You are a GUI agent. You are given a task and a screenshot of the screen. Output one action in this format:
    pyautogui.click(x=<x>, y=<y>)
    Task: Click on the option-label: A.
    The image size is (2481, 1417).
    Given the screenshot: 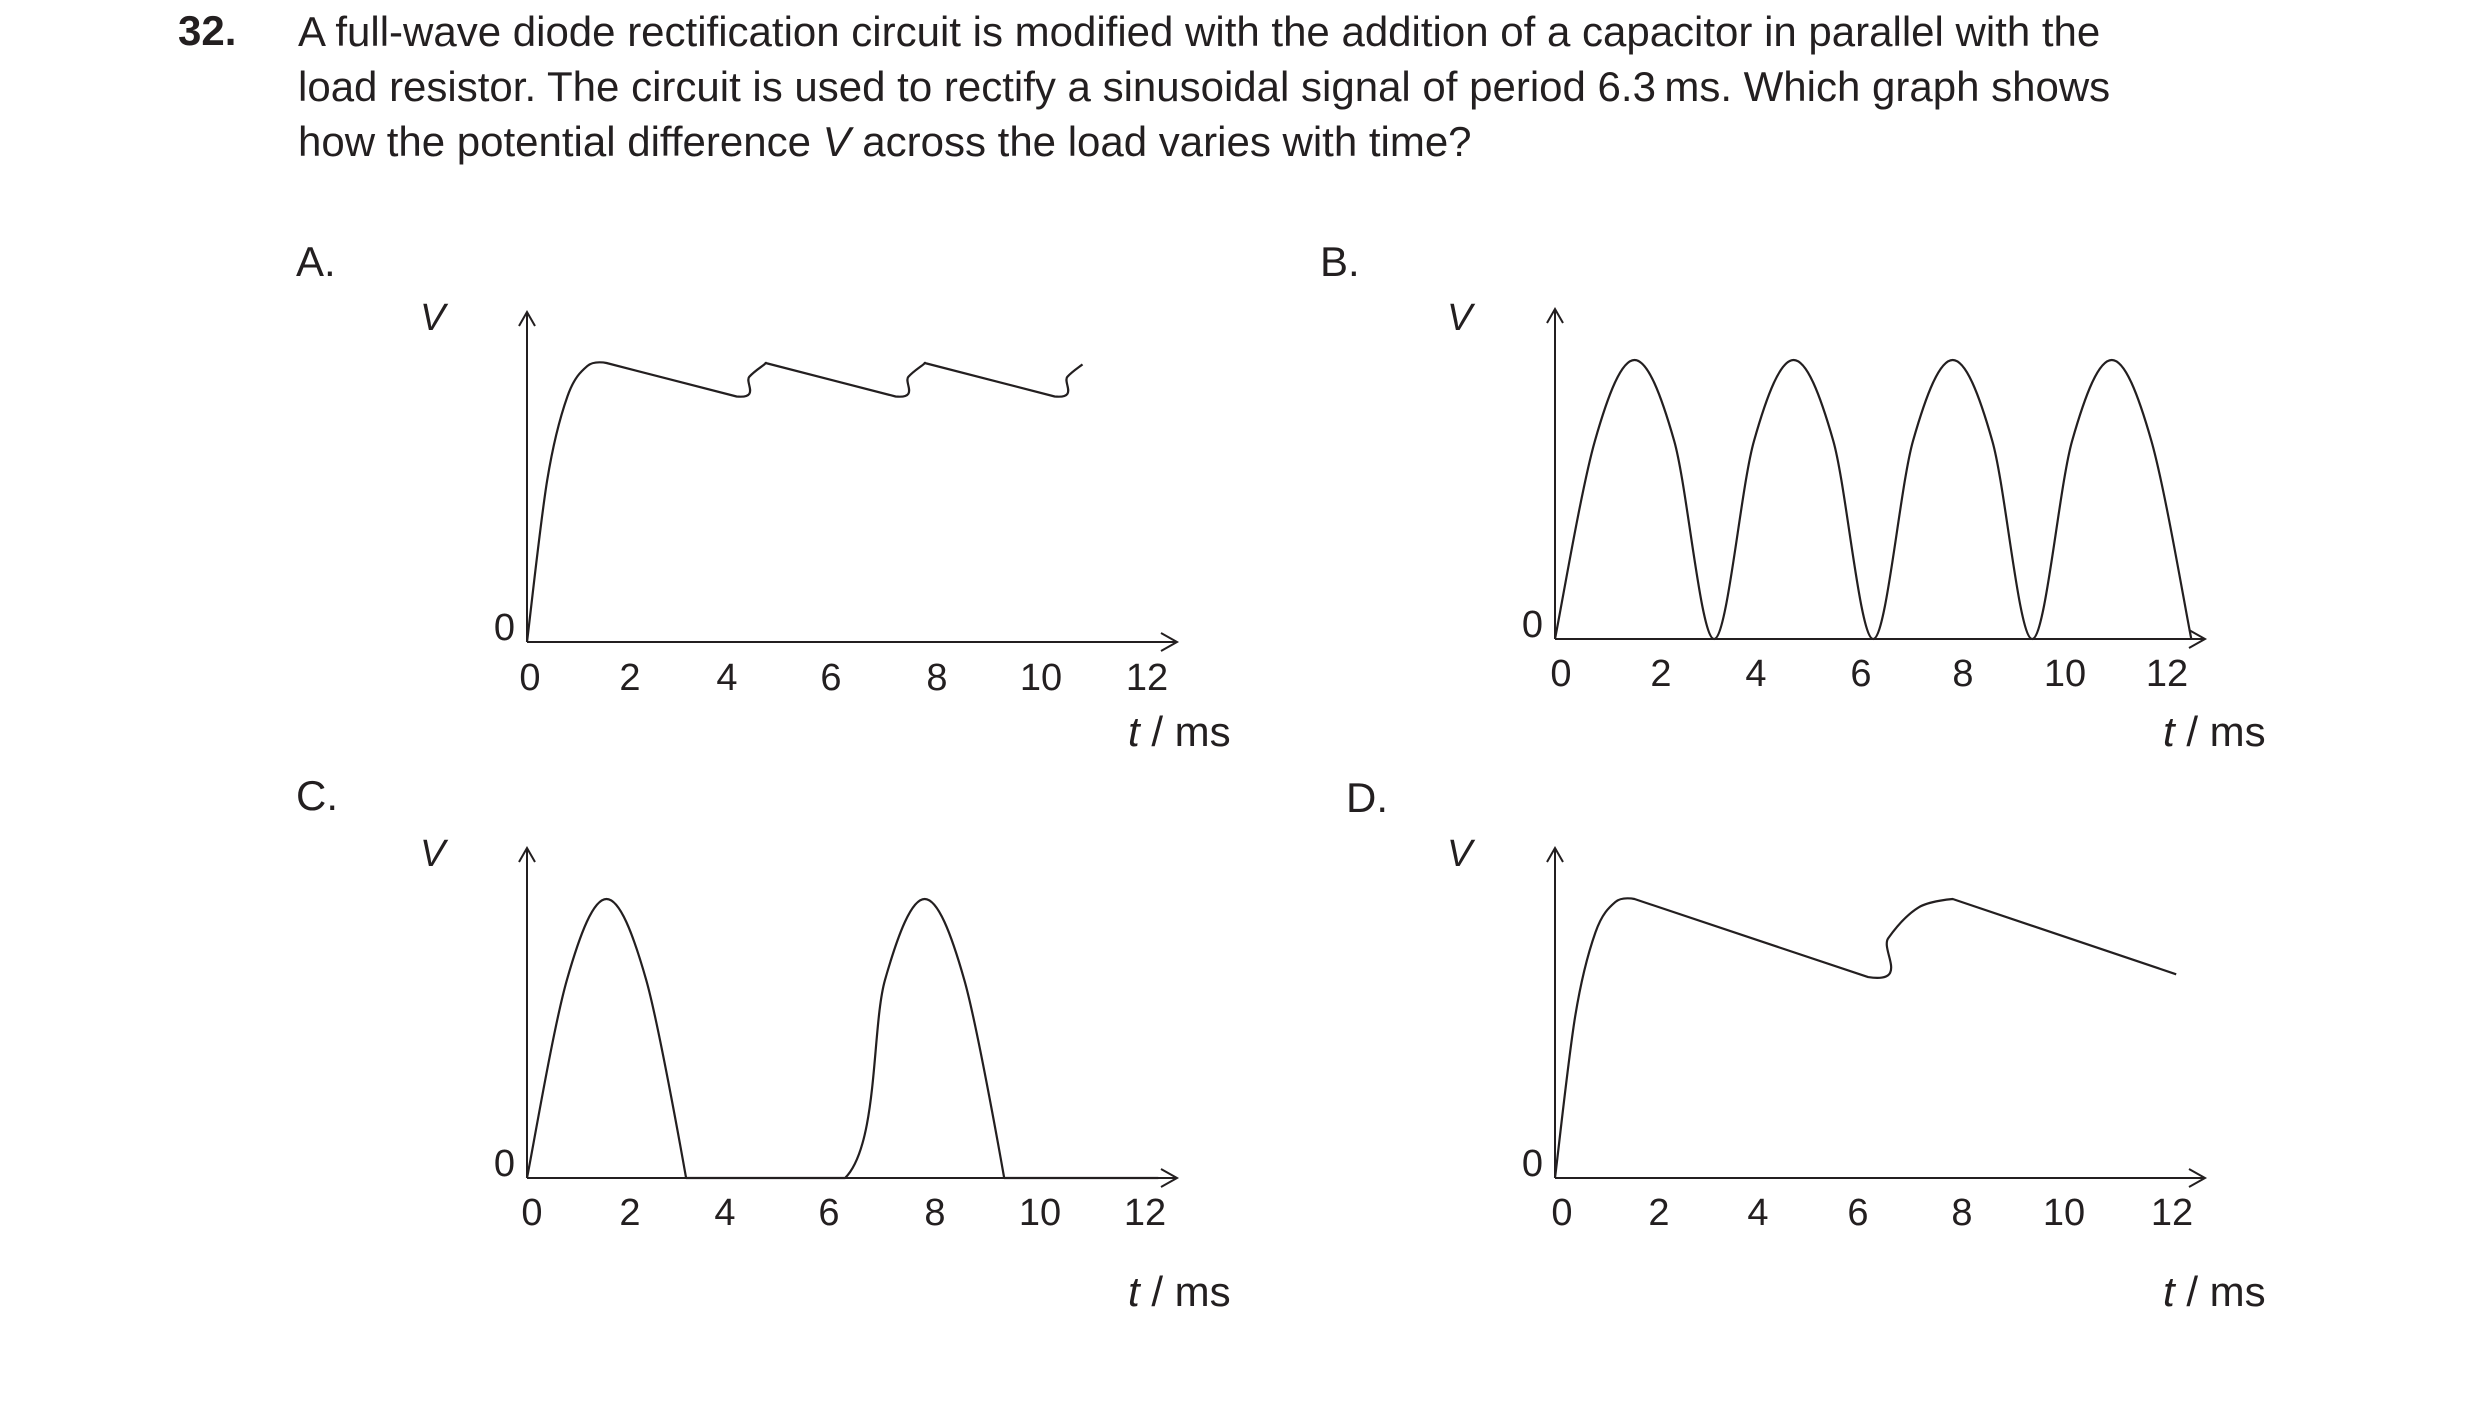 What is the action you would take?
    pyautogui.click(x=316, y=261)
    